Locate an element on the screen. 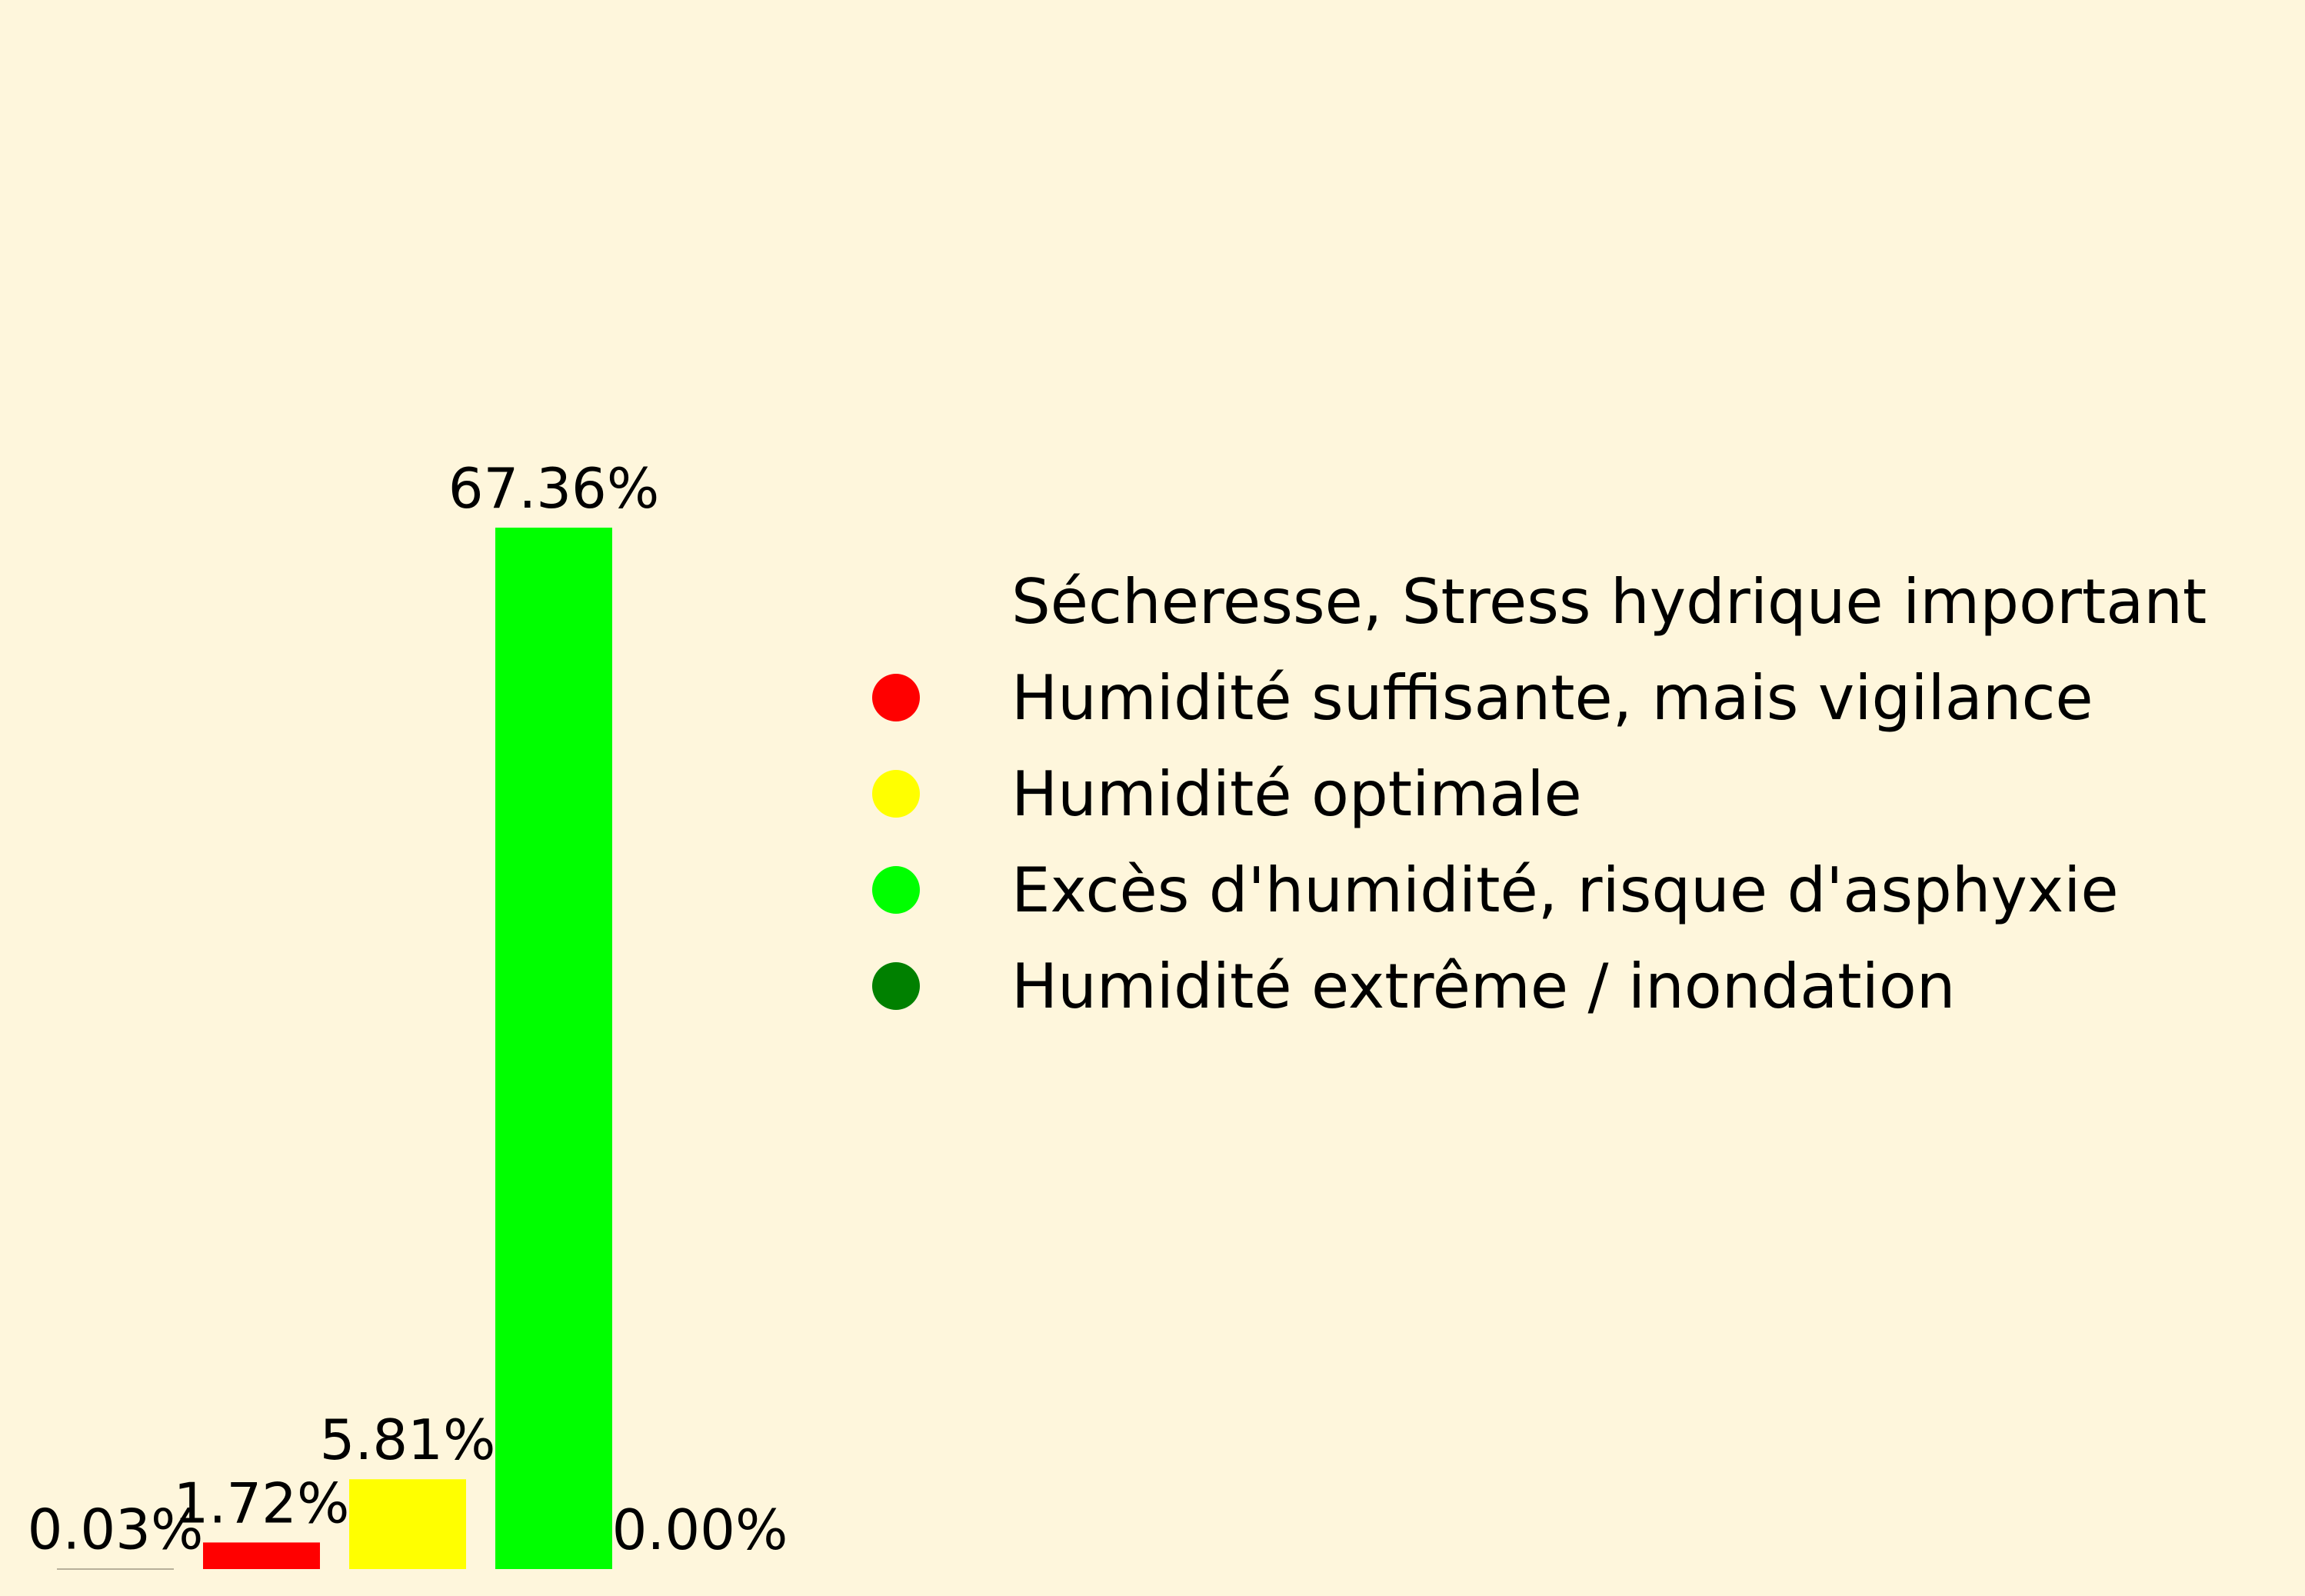  legend-label-4: Humidité extrême / inondation is located at coordinates (1483, 987).